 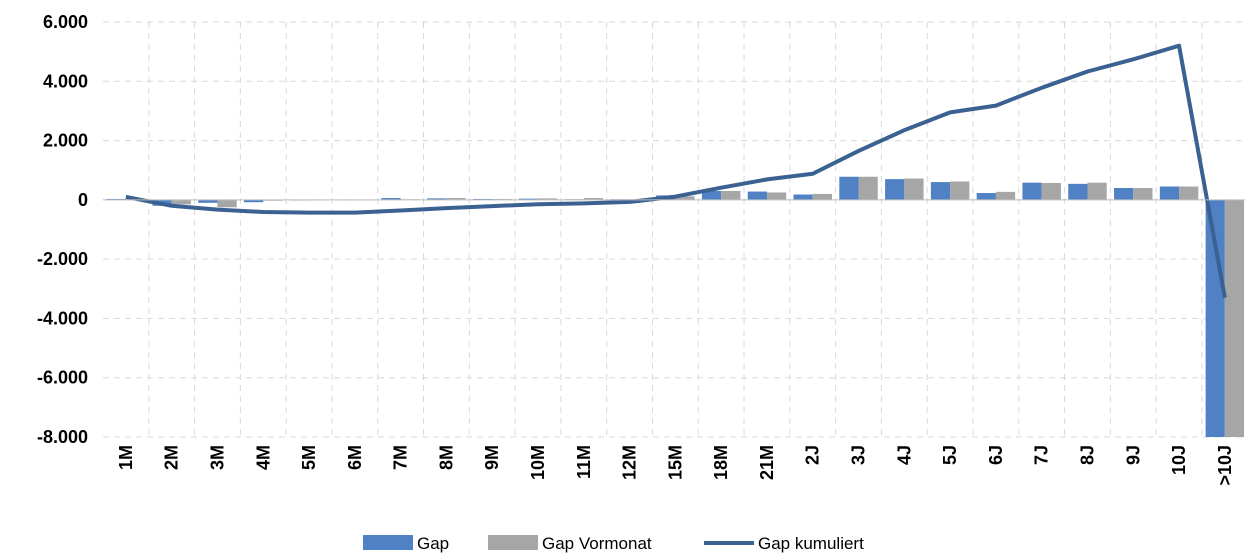 I want to click on x-tick-label: 9J, so click(x=1133, y=455).